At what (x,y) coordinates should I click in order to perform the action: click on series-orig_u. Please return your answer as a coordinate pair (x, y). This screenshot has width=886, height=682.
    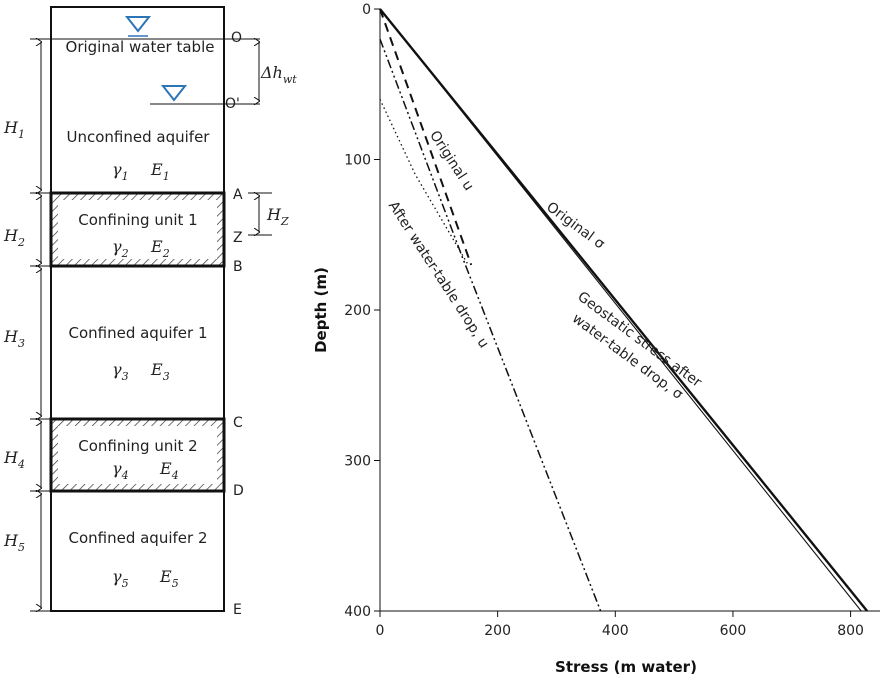
    Looking at the image, I should click on (426, 137).